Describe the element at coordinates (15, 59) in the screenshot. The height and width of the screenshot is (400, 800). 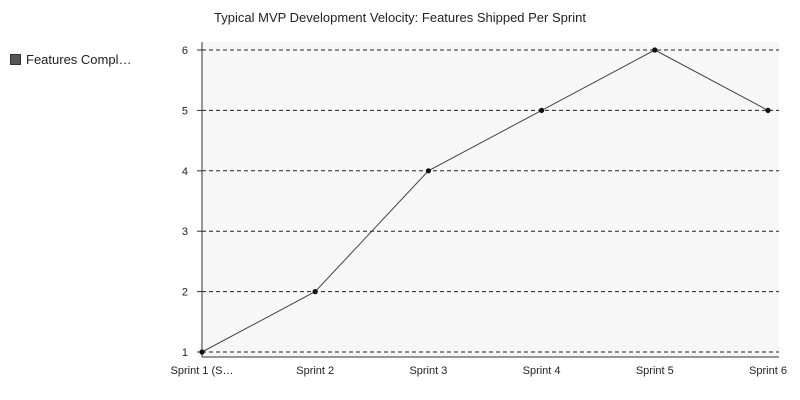
I see `legend-swatch` at that location.